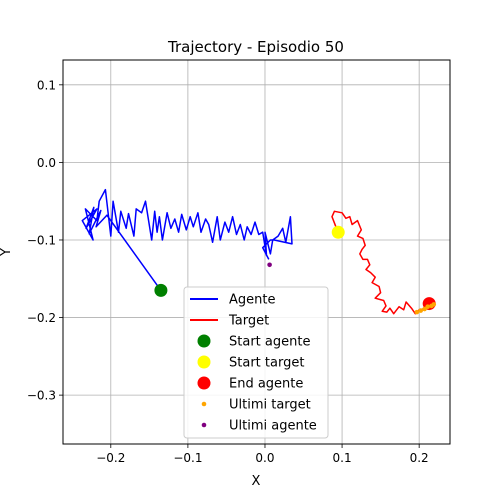 Image resolution: width=500 pixels, height=500 pixels. I want to click on legend-label: Start target, so click(266, 363).